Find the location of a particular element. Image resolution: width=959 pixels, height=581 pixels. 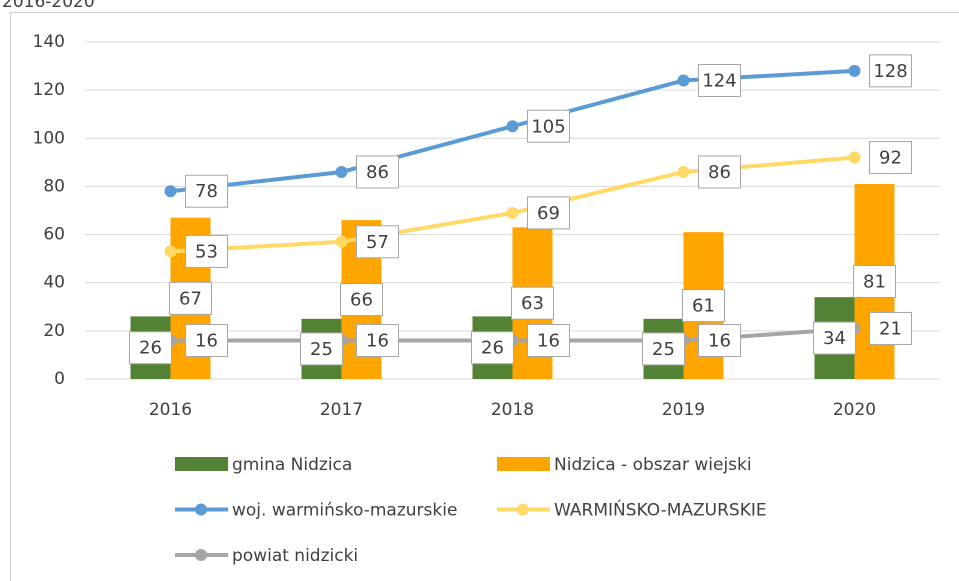

x-tick-label: 2020 is located at coordinates (854, 410).